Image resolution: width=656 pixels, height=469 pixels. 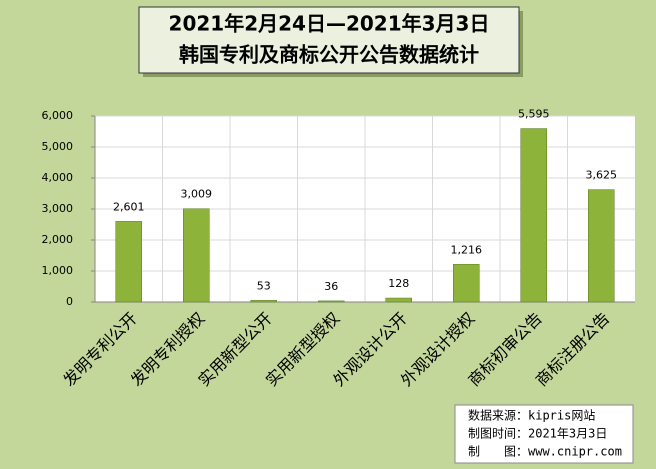 What do you see at coordinates (129, 206) in the screenshot?
I see `value-label: 2,601` at bounding box center [129, 206].